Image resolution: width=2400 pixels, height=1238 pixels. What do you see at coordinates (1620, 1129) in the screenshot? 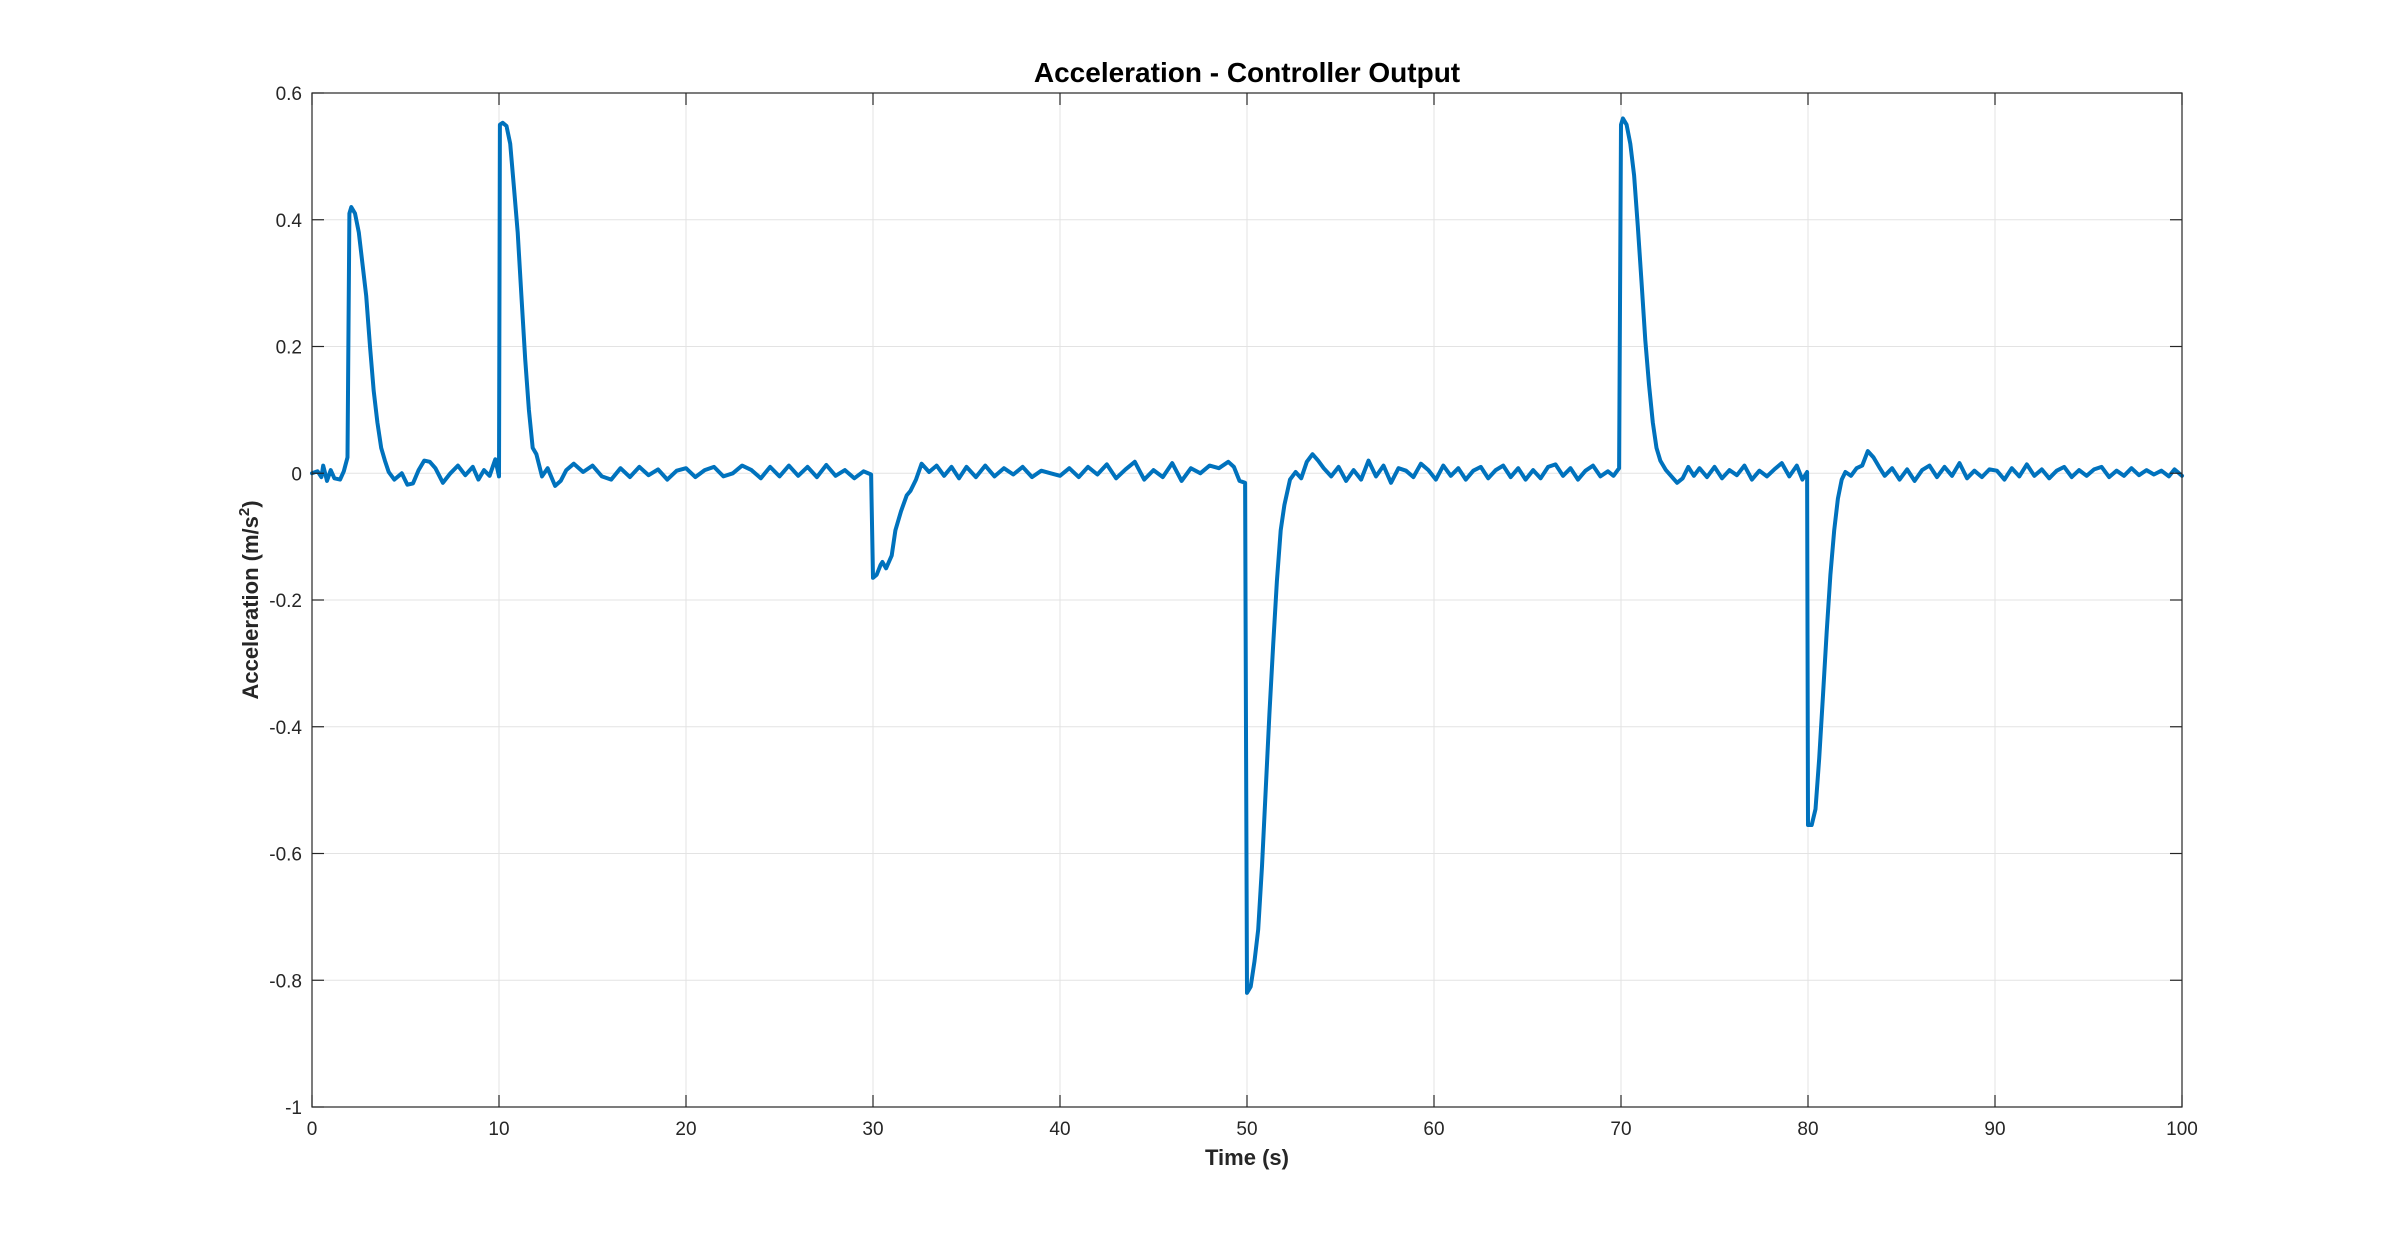
I see `x-tick-label: 70` at bounding box center [1620, 1129].